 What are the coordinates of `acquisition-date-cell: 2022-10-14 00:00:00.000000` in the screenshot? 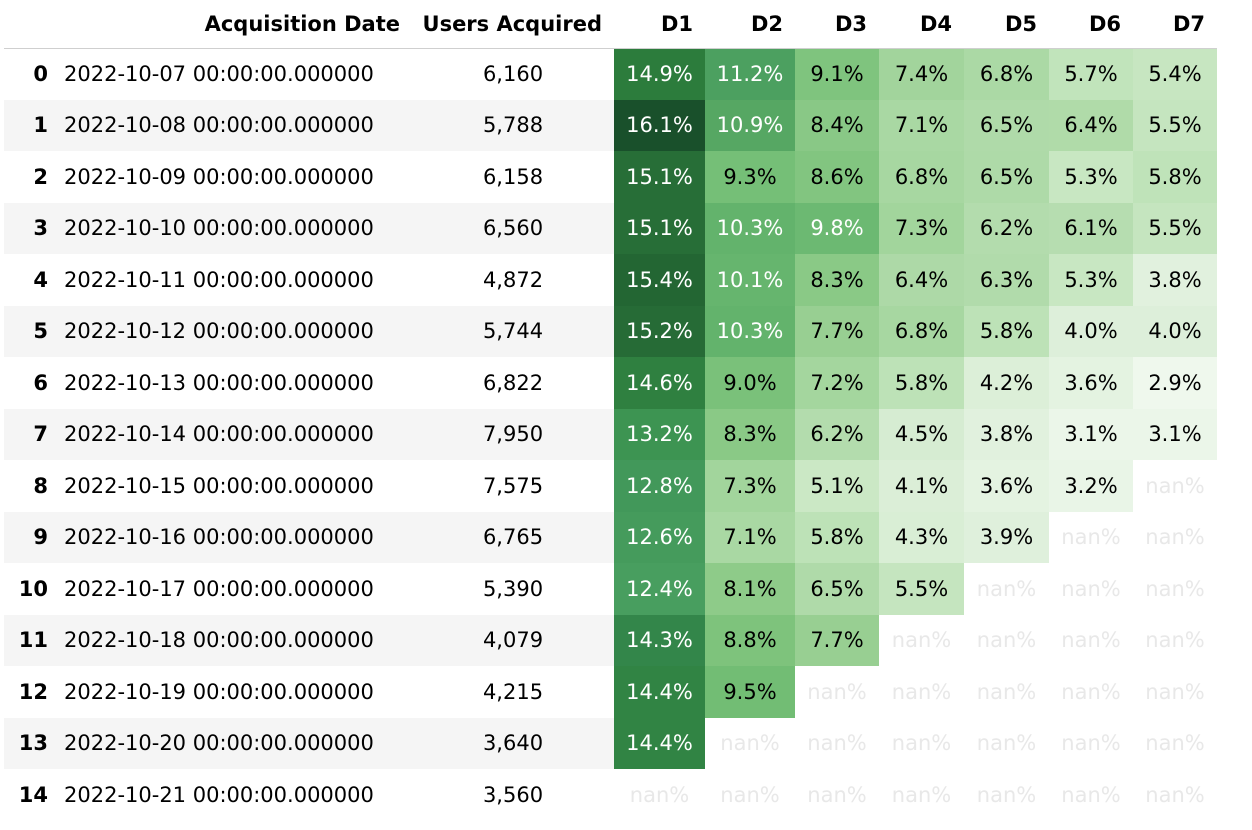 It's located at (236, 434).